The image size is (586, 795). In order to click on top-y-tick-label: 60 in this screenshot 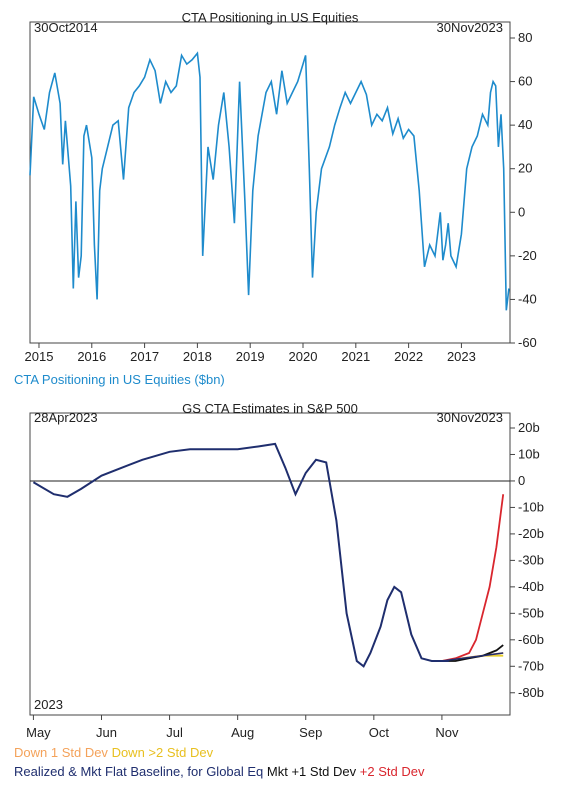, I will do `click(525, 81)`.